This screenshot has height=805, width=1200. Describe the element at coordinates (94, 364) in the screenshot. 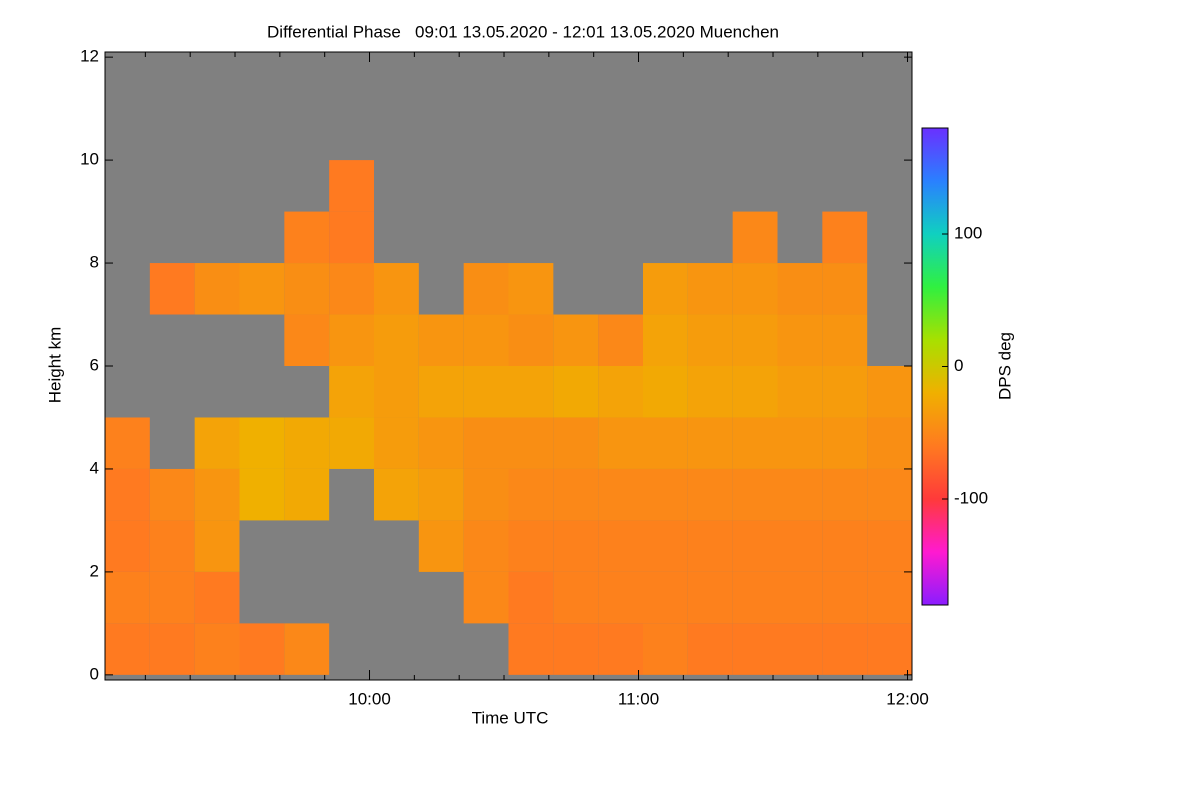

I see `y-tick-label: 6` at that location.